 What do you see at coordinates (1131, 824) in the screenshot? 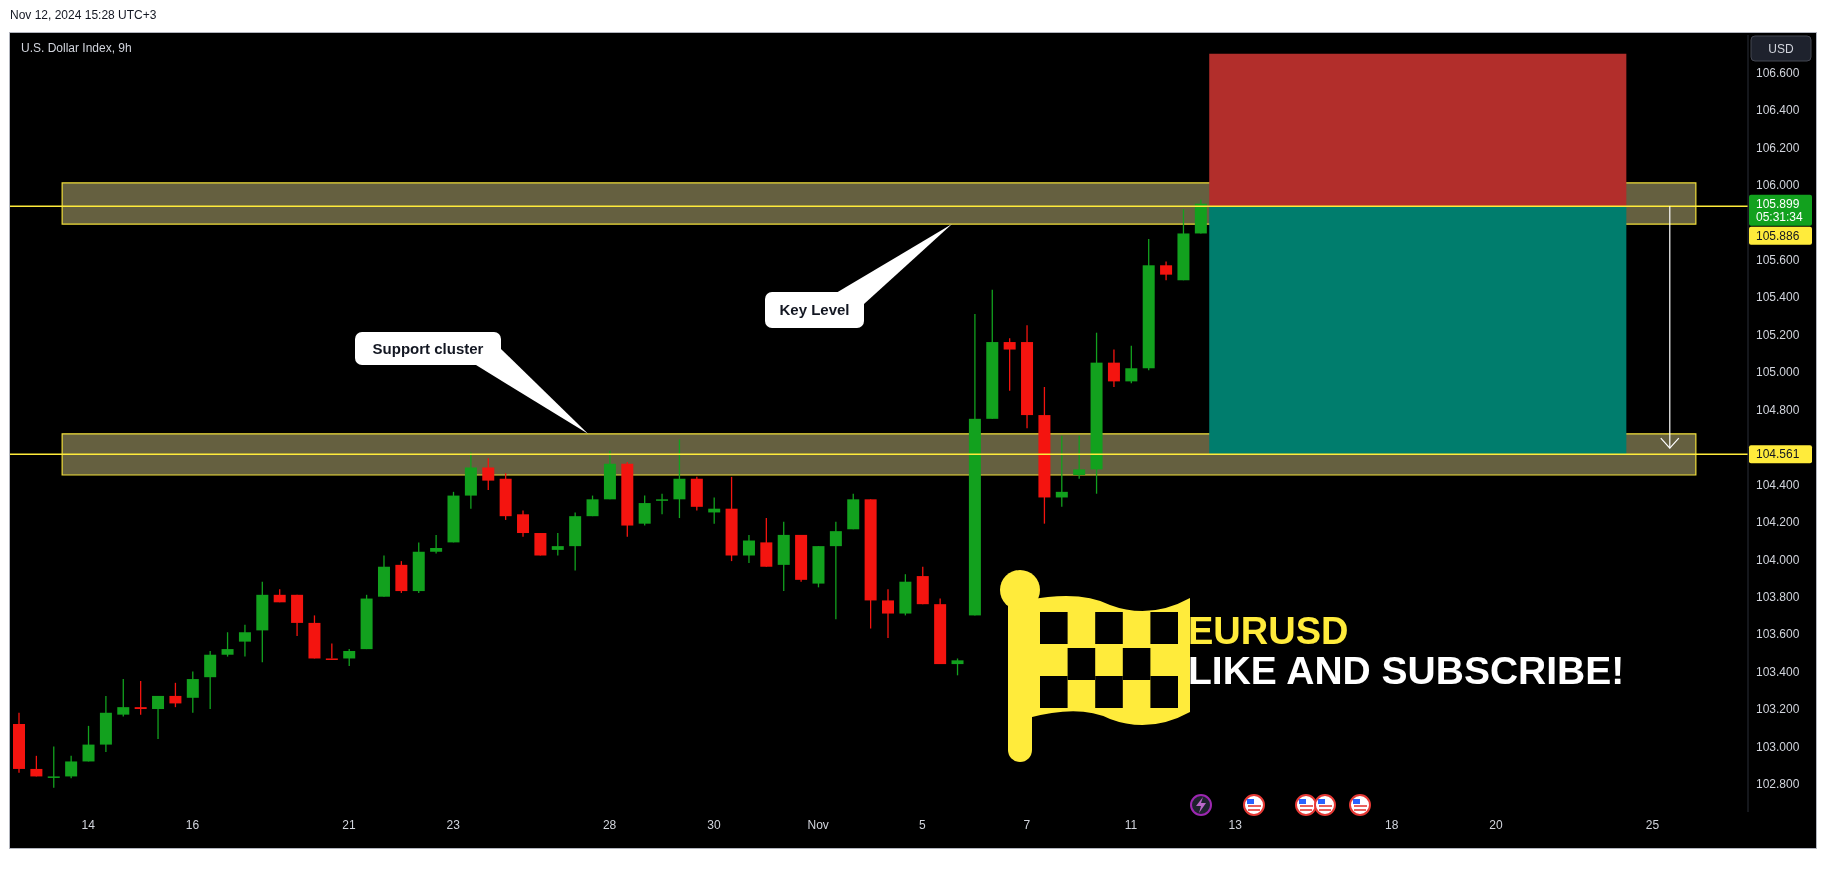
I see `x-tick-label: 11` at bounding box center [1131, 824].